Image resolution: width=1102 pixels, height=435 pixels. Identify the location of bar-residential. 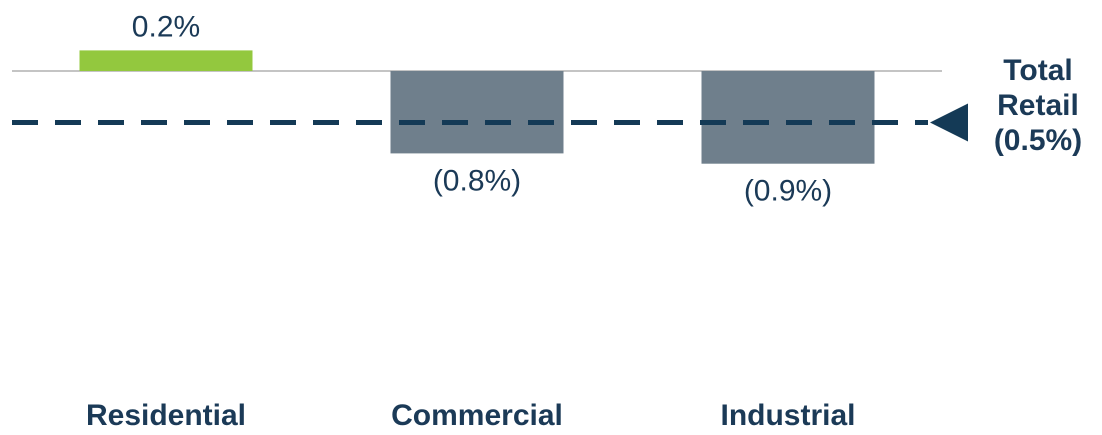
(166, 60).